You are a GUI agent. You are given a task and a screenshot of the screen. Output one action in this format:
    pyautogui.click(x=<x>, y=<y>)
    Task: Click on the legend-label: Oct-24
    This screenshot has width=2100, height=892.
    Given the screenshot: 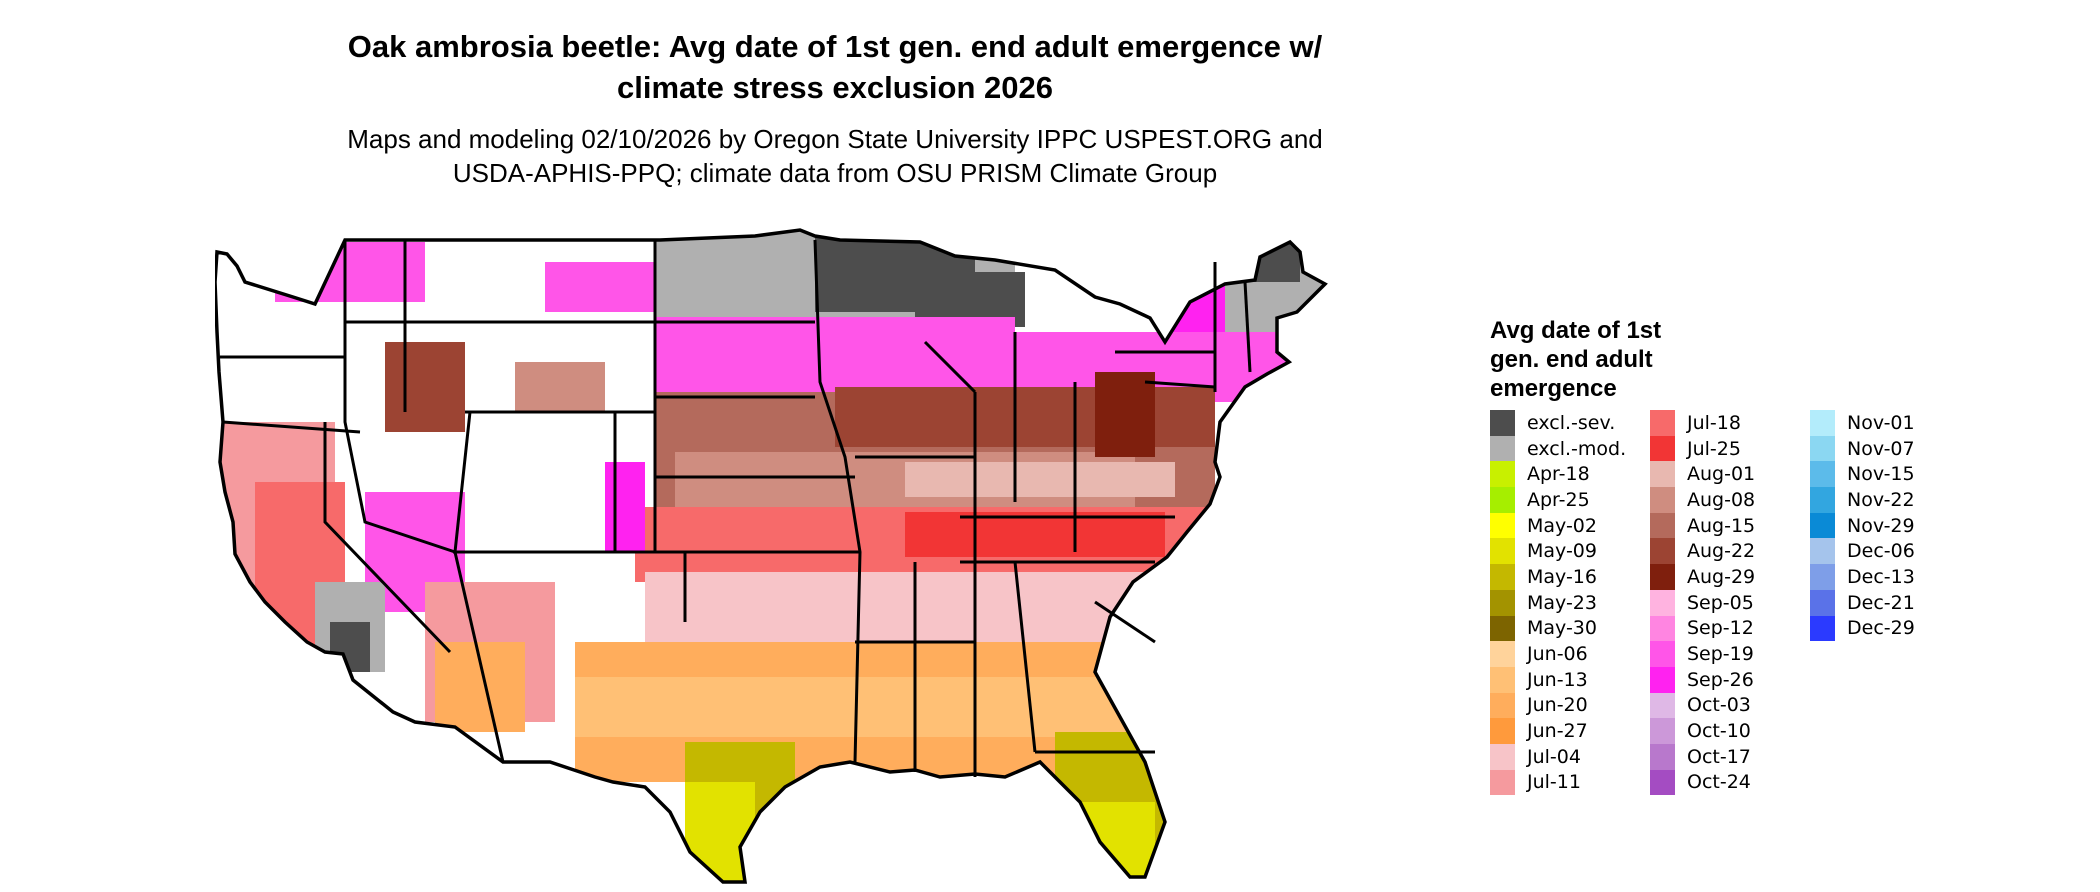 What is the action you would take?
    pyautogui.click(x=1719, y=782)
    